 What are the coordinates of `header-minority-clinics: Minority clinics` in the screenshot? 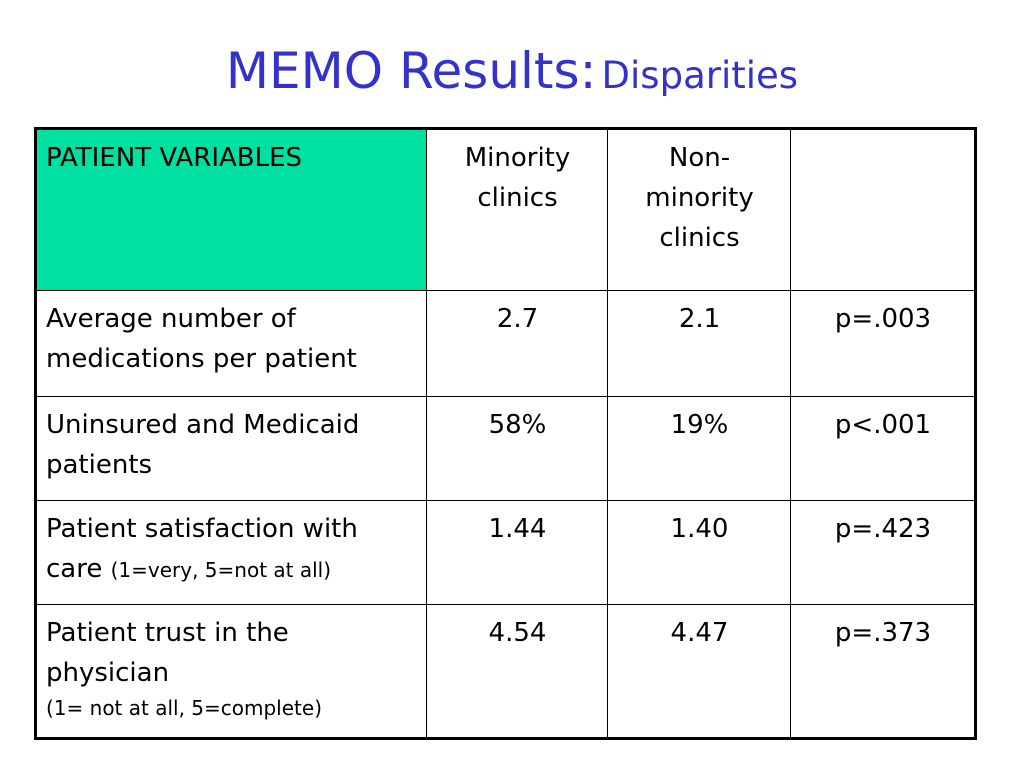 It's located at (517, 209).